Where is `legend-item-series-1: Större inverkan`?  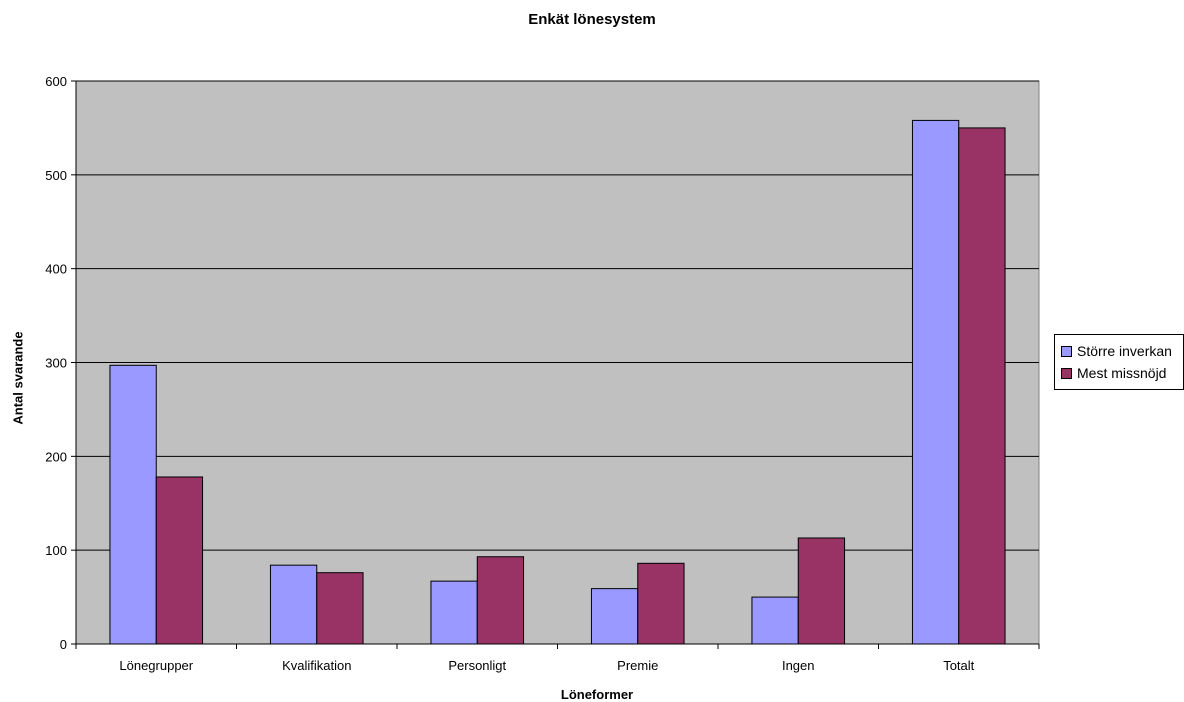
legend-item-series-1: Större inverkan is located at coordinates (1116, 351).